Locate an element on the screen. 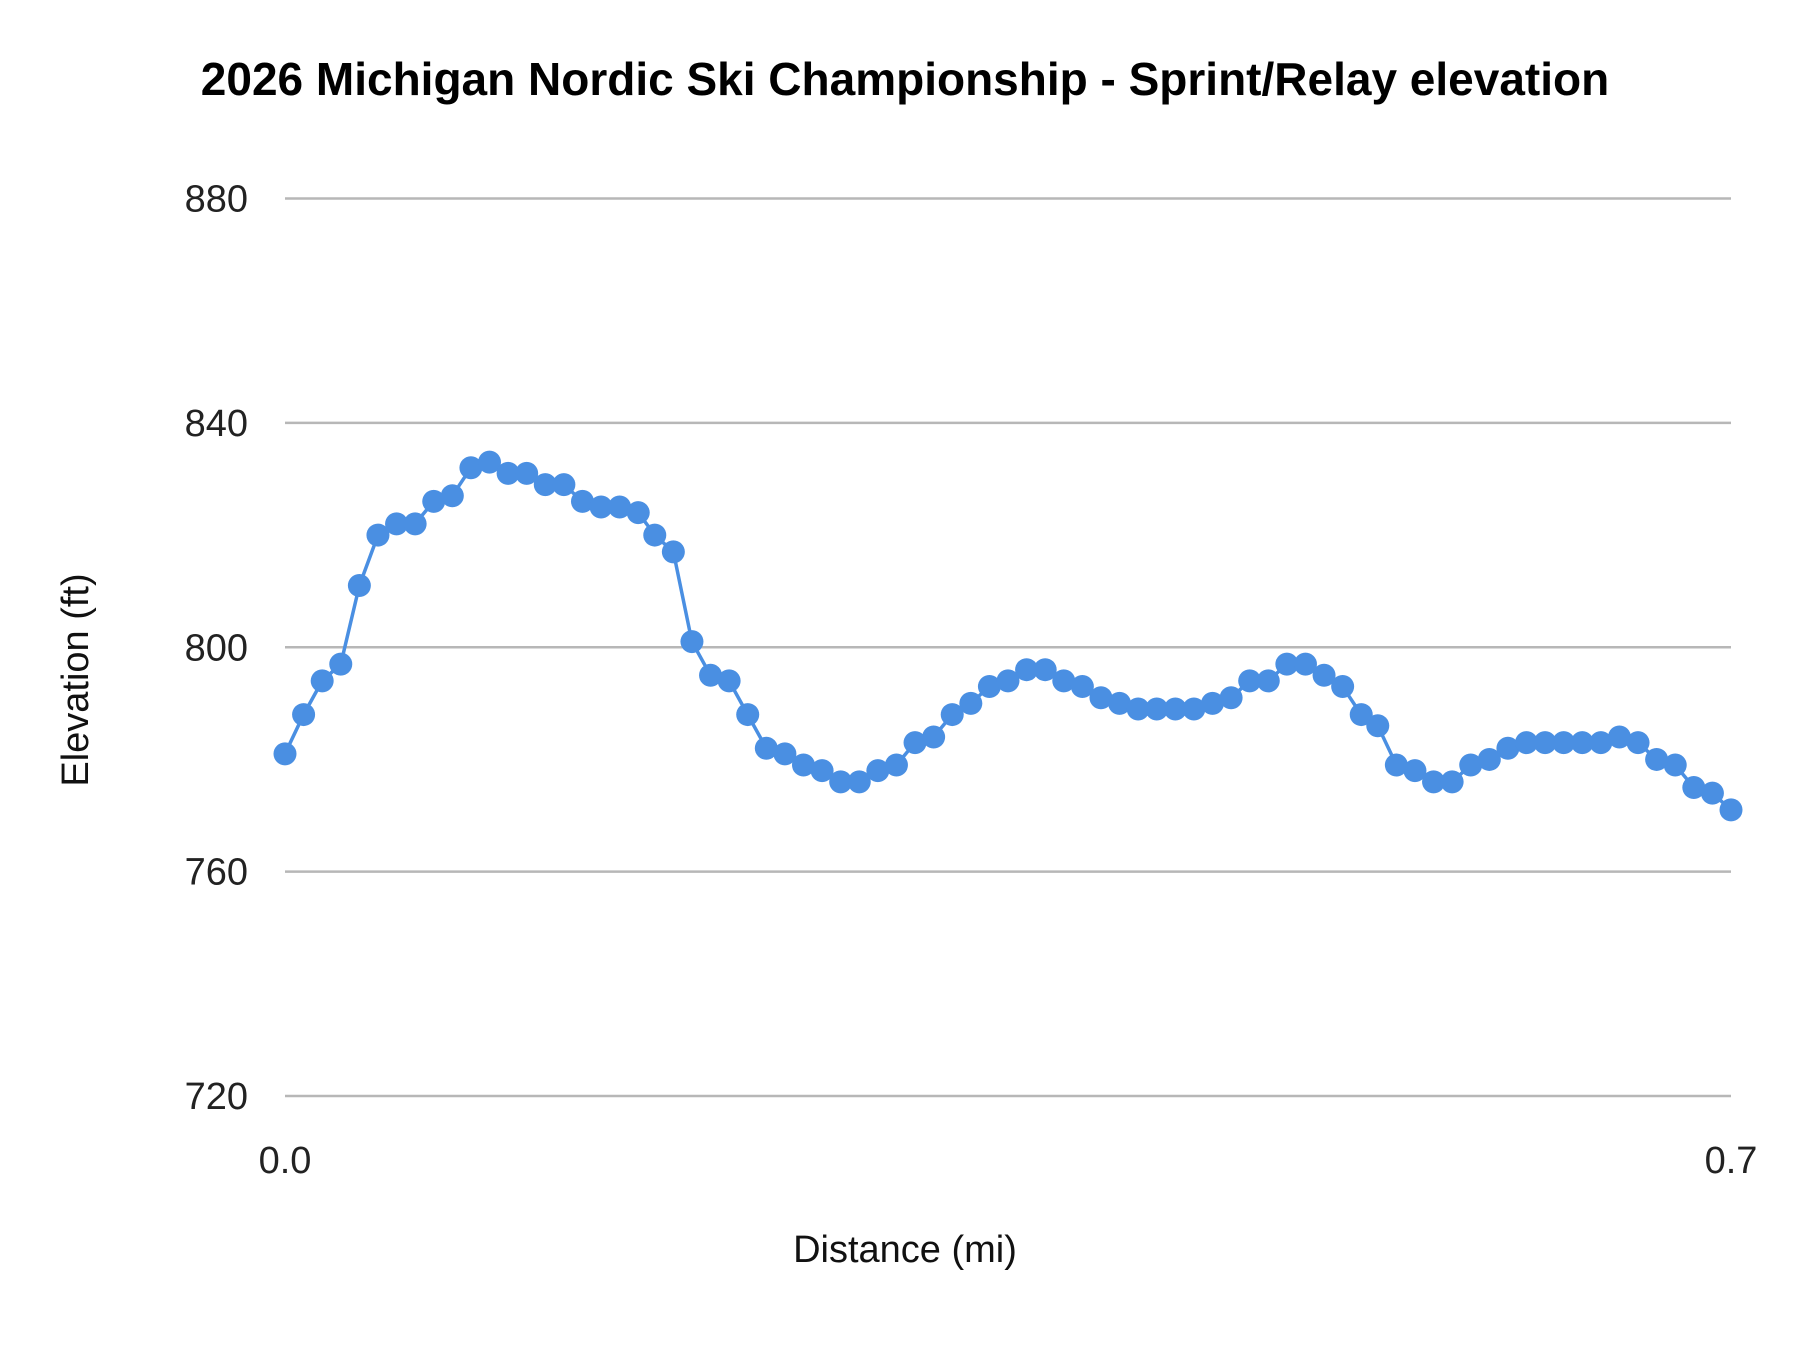  y-axis-ticks: 720 760 800 840 880 is located at coordinates (216, 649).